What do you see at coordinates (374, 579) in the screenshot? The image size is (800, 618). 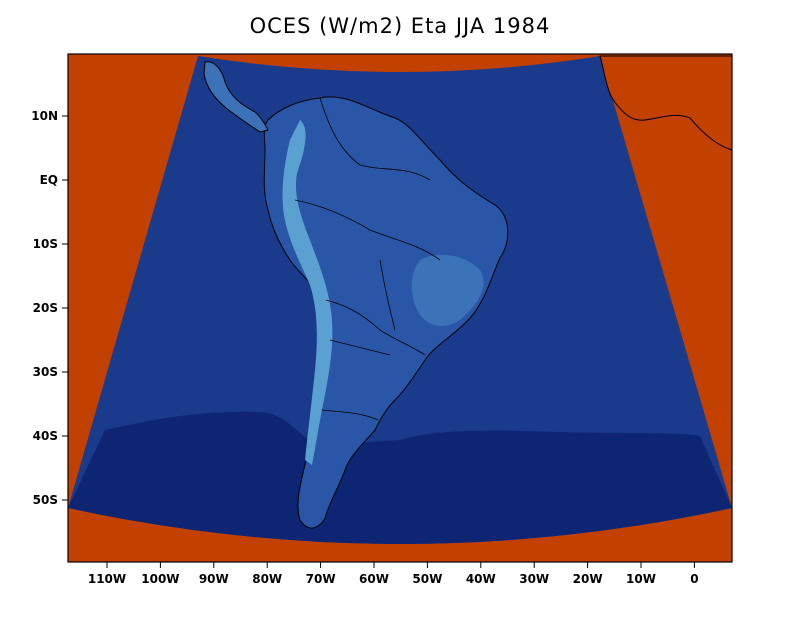 I see `lon-tick-label: 60W` at bounding box center [374, 579].